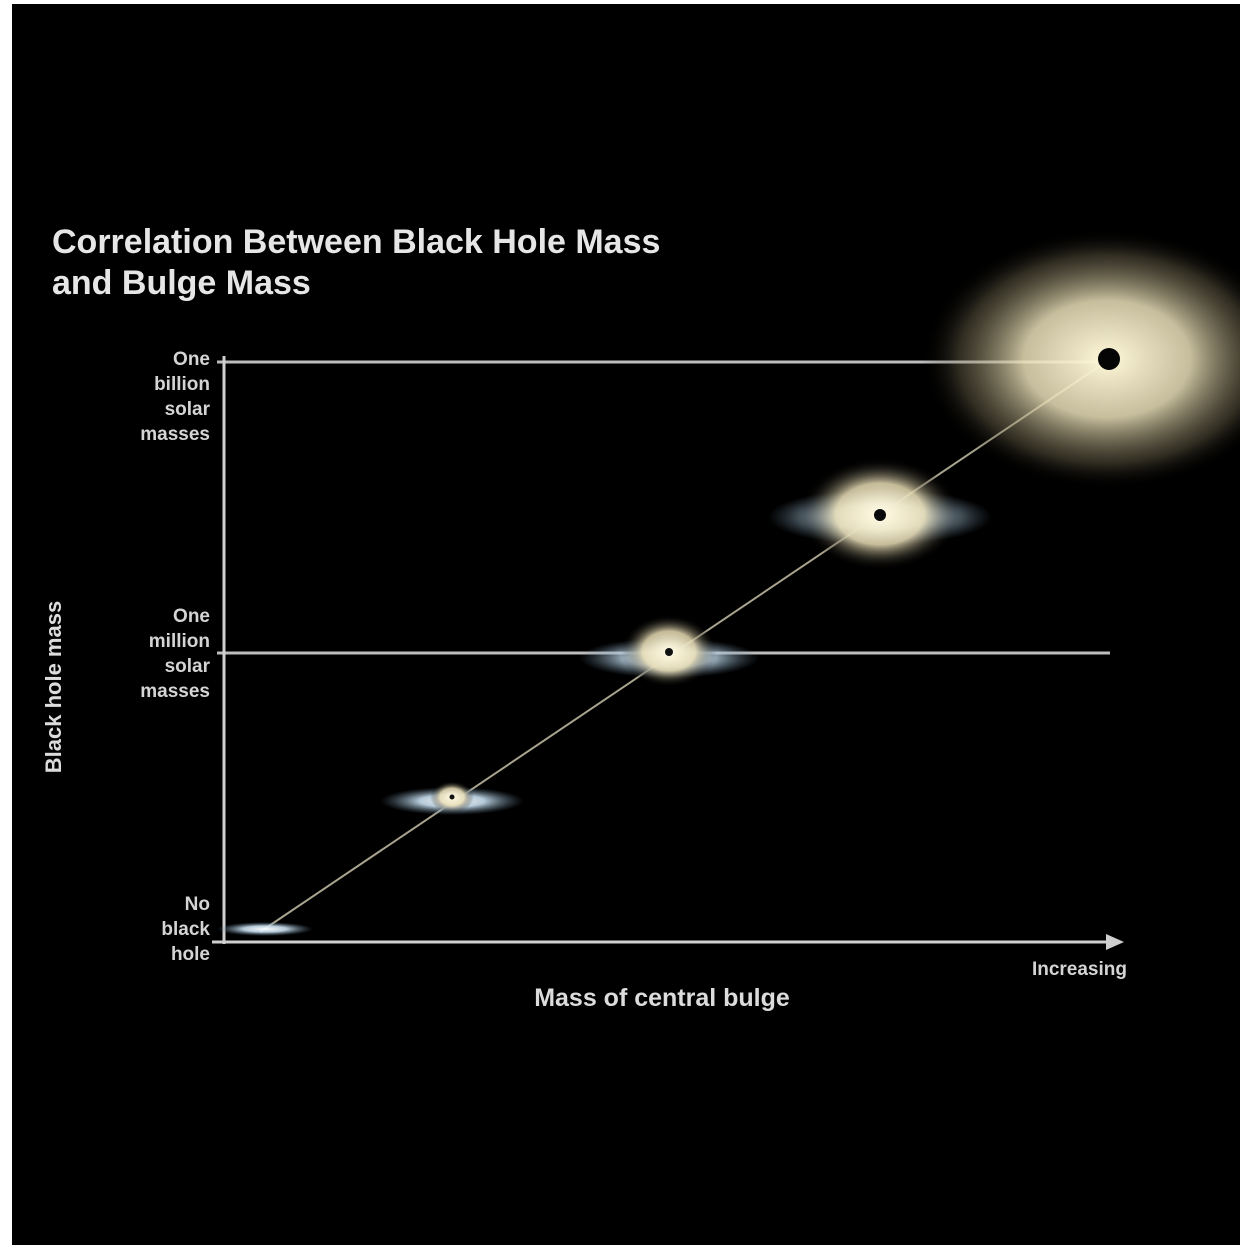 The height and width of the screenshot is (1249, 1244). What do you see at coordinates (662, 998) in the screenshot?
I see `x-axis-title: Mass of central bulge` at bounding box center [662, 998].